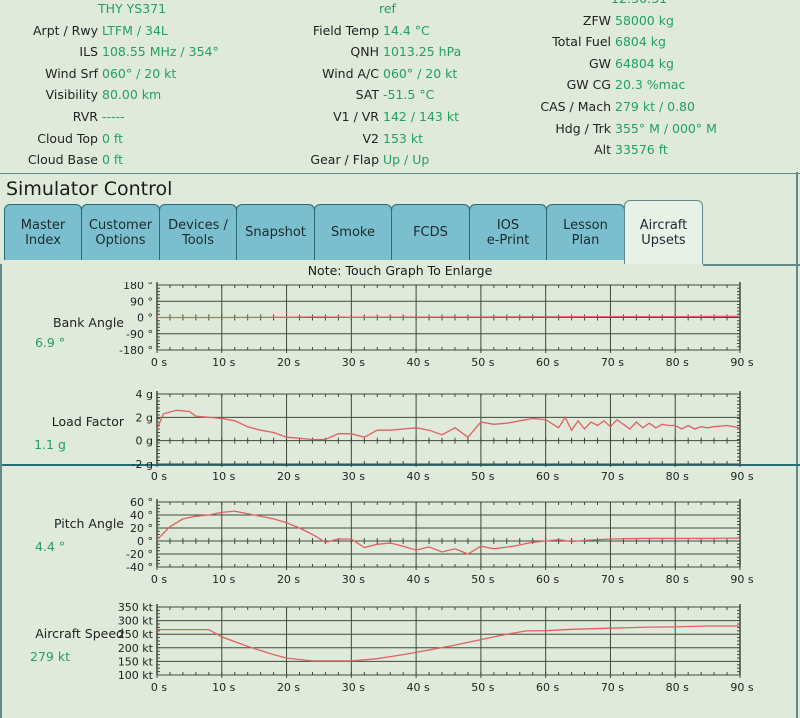 The image size is (800, 718). What do you see at coordinates (139, 334) in the screenshot?
I see `svg-text: -90 °` at bounding box center [139, 334].